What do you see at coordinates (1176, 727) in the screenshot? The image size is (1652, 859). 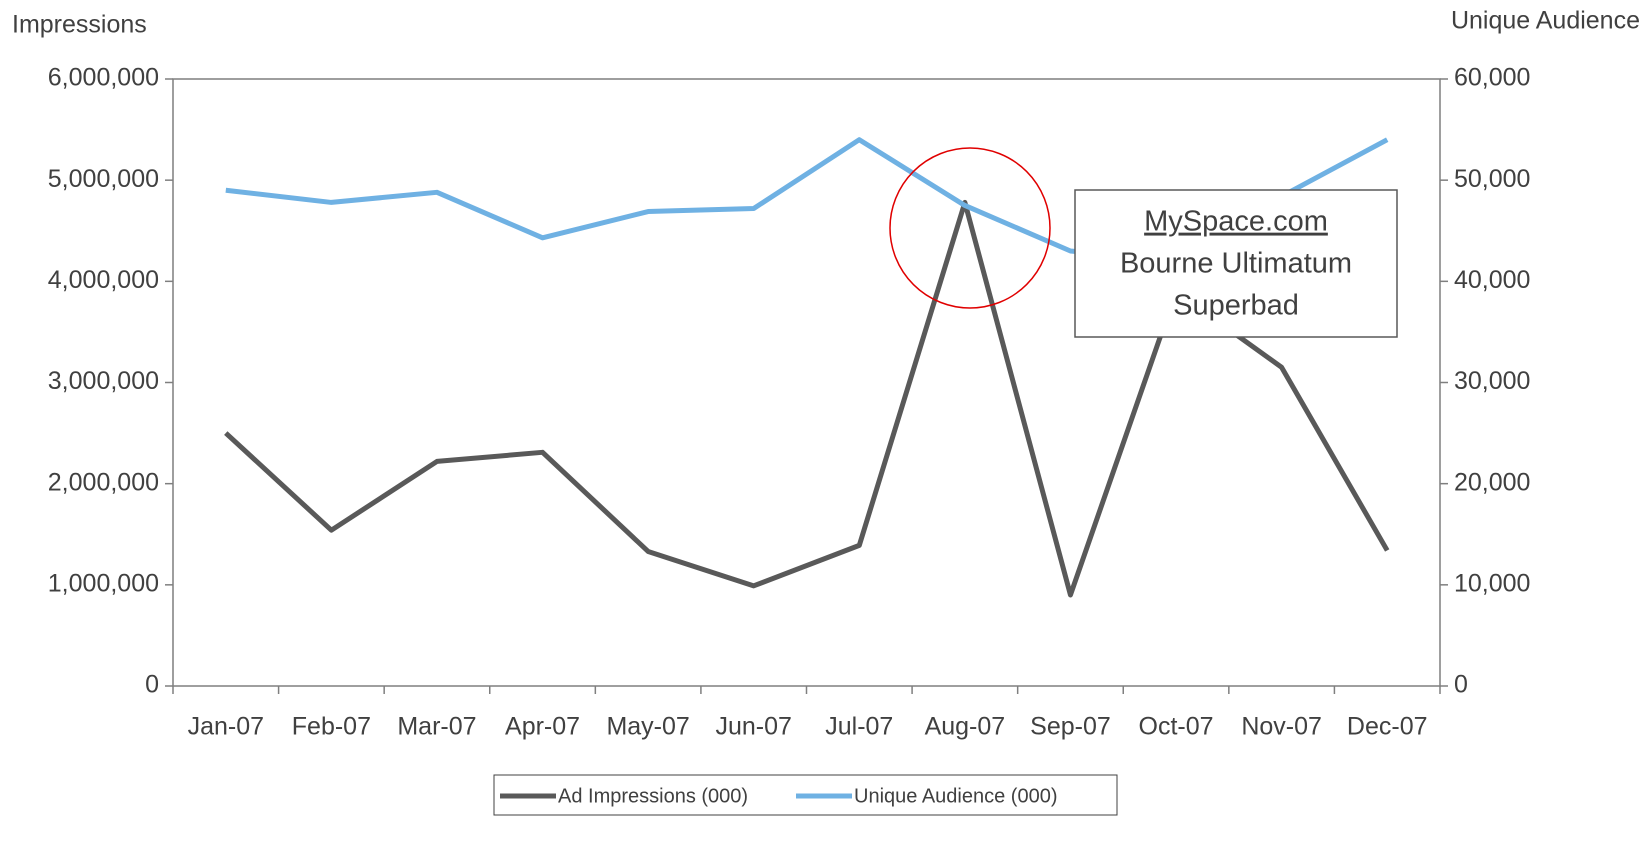 I see `x-tick-label: Oct-07` at bounding box center [1176, 727].